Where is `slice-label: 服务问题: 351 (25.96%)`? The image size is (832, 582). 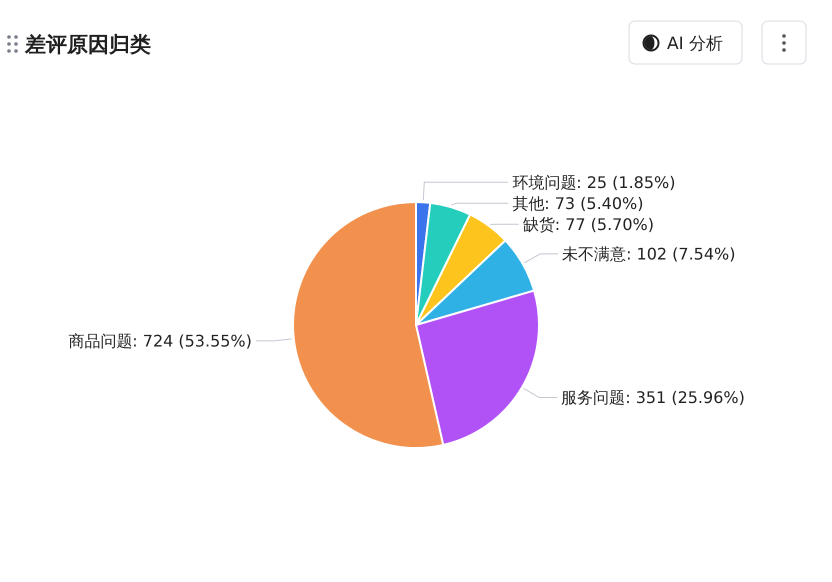
slice-label: 服务问题: 351 (25.96%) is located at coordinates (653, 398).